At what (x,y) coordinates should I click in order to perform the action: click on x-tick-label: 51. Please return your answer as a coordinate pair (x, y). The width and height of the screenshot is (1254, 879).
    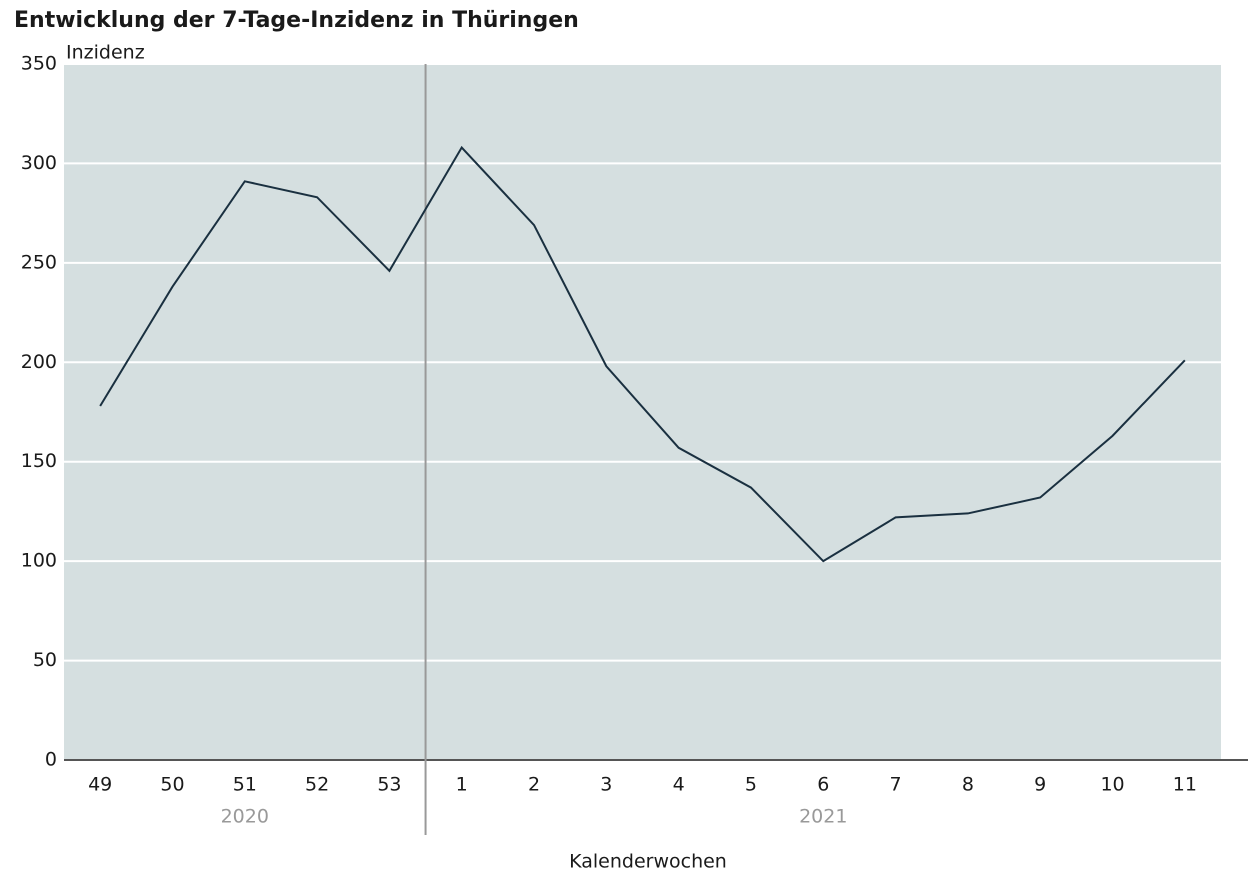
    Looking at the image, I should click on (245, 785).